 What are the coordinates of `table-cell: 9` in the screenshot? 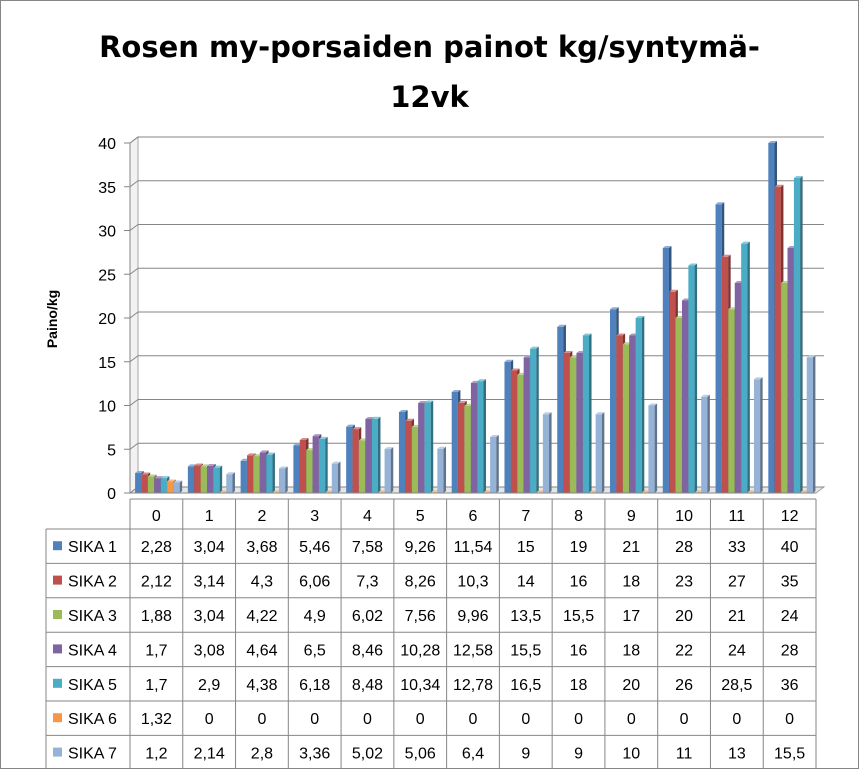 It's located at (578, 754).